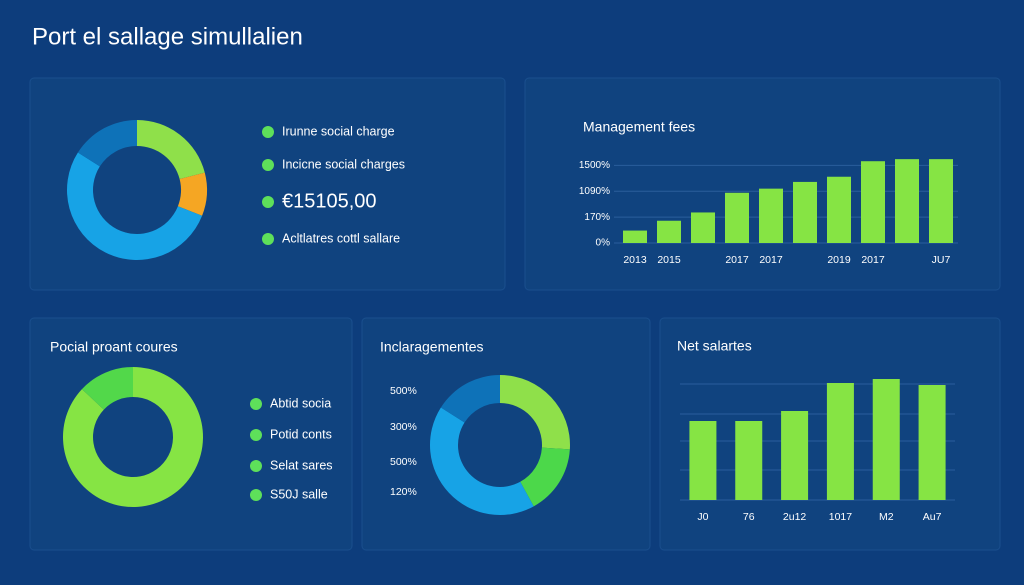  What do you see at coordinates (597, 217) in the screenshot?
I see `y-tick-label: 170%` at bounding box center [597, 217].